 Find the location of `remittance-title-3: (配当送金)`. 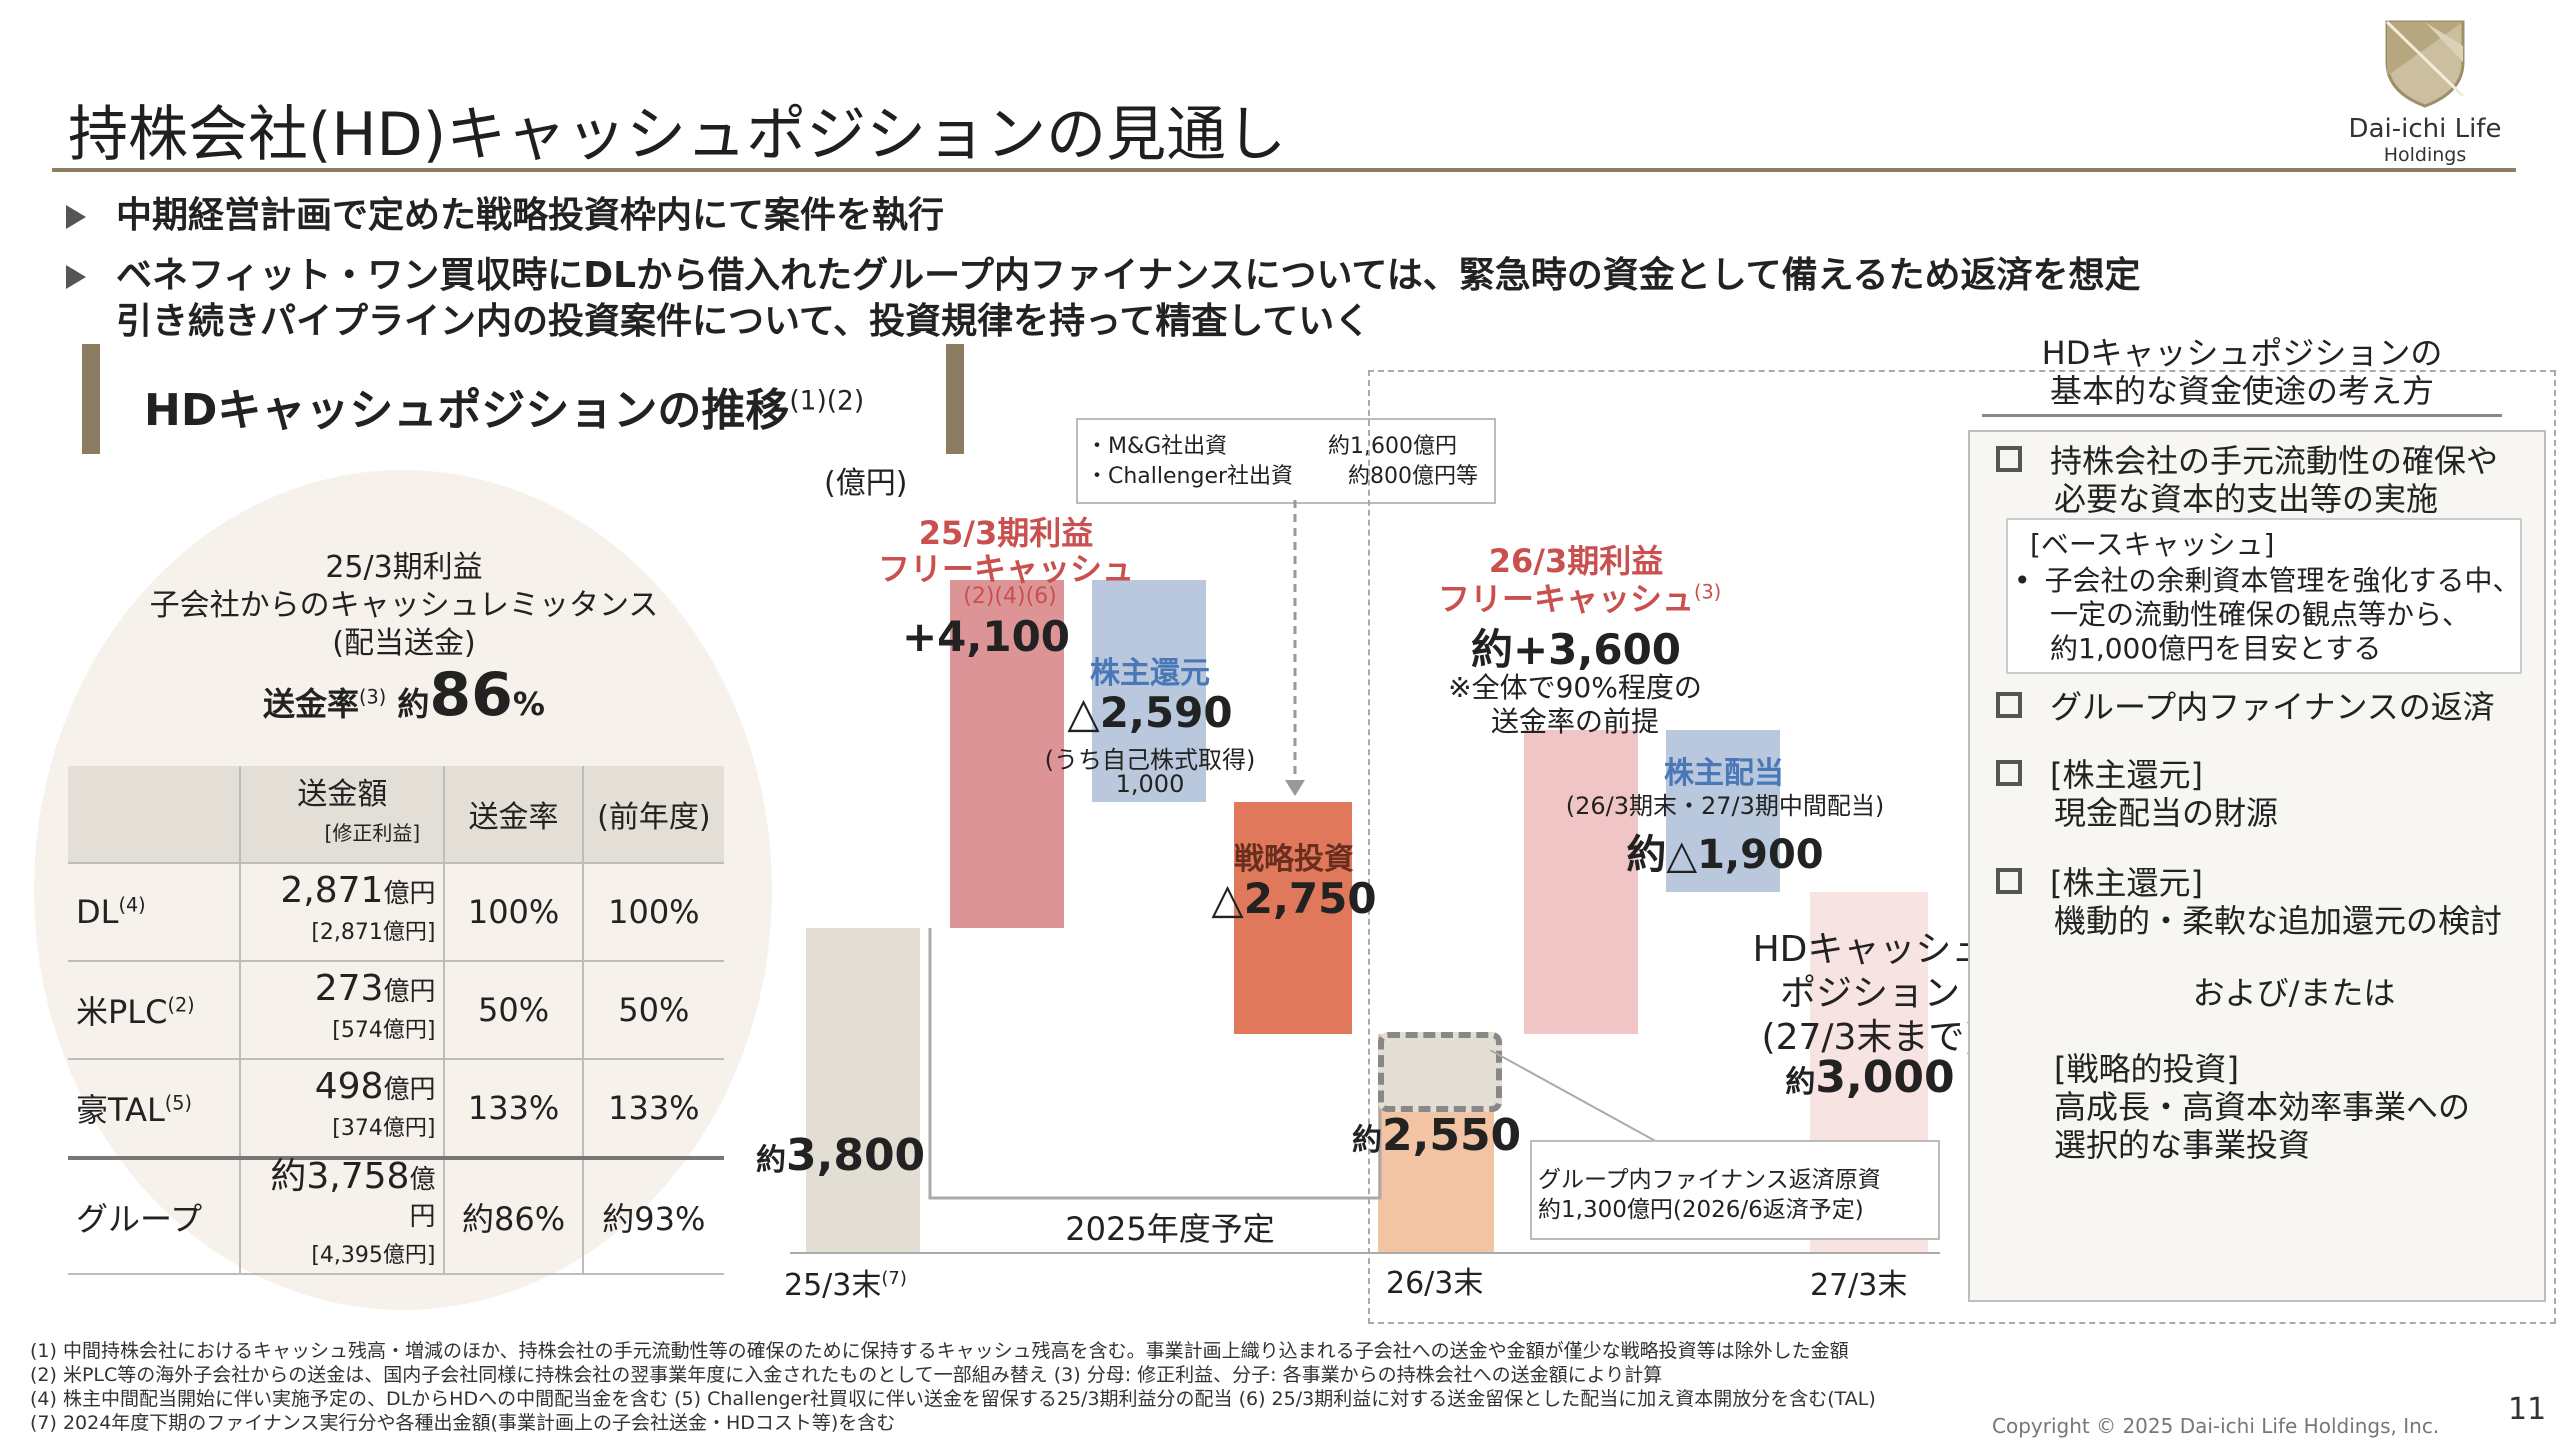

remittance-title-3: (配当送金) is located at coordinates (404, 643).